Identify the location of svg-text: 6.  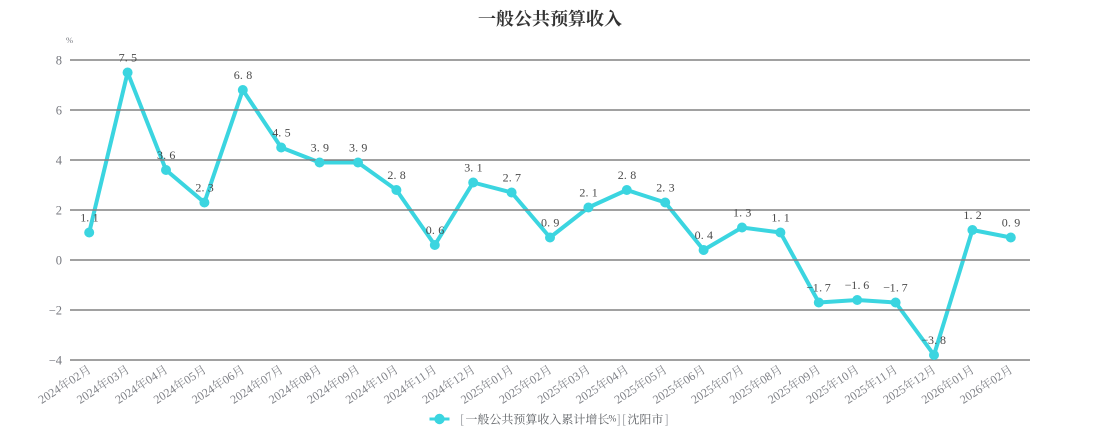
(59, 111).